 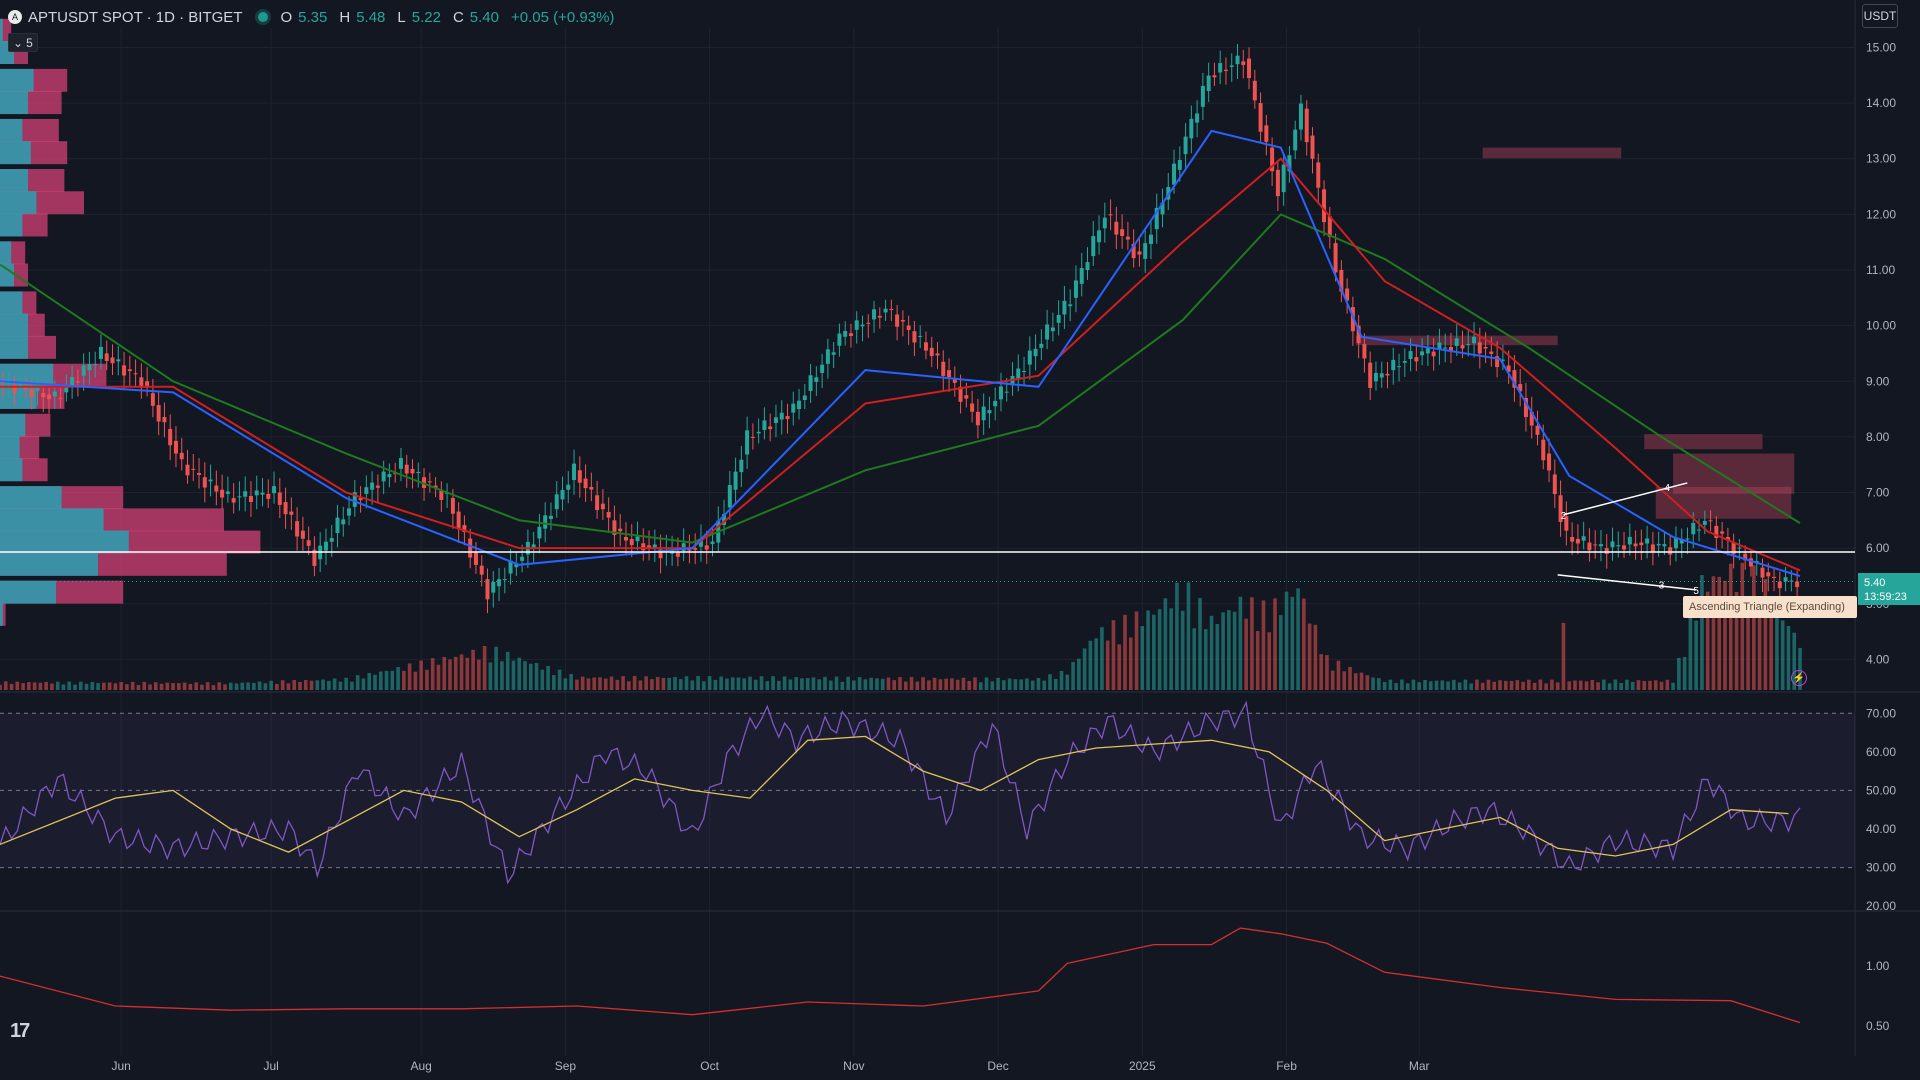 What do you see at coordinates (401, 17) in the screenshot?
I see `low-label: L` at bounding box center [401, 17].